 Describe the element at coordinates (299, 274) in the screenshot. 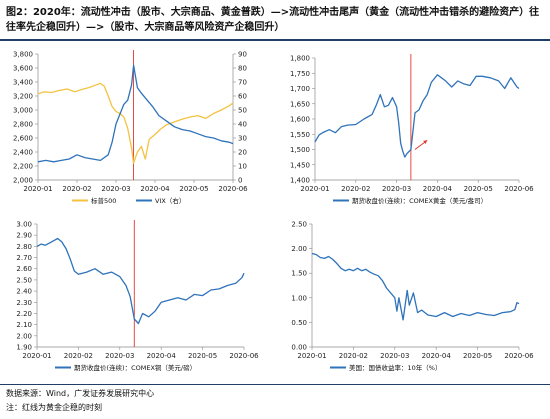

I see `y-tick-label: 1.50` at that location.